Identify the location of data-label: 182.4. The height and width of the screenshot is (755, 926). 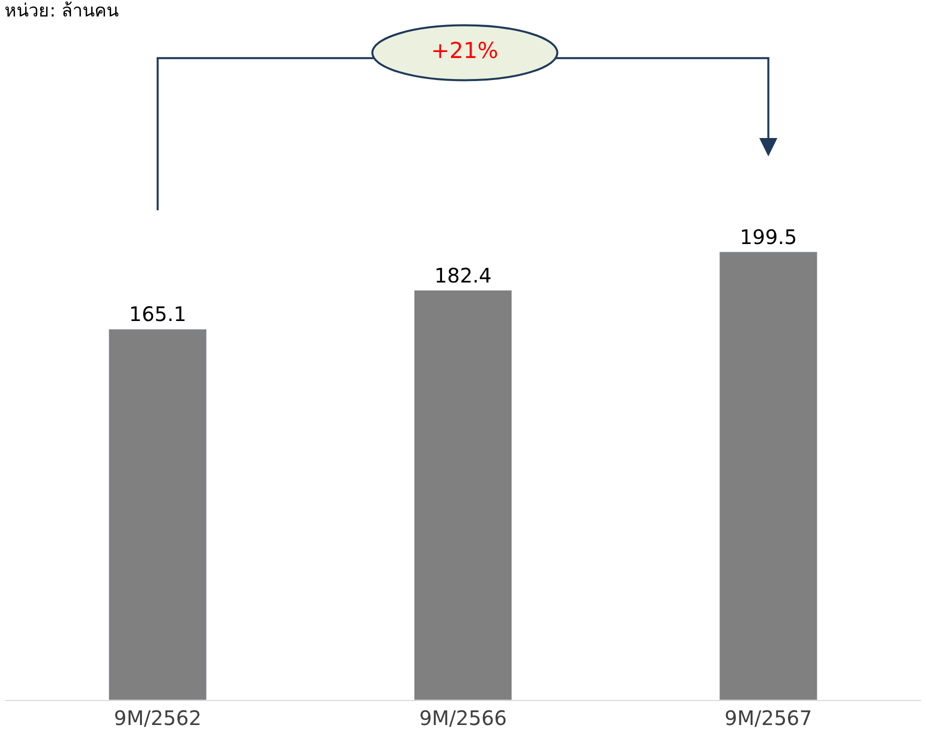
(463, 275).